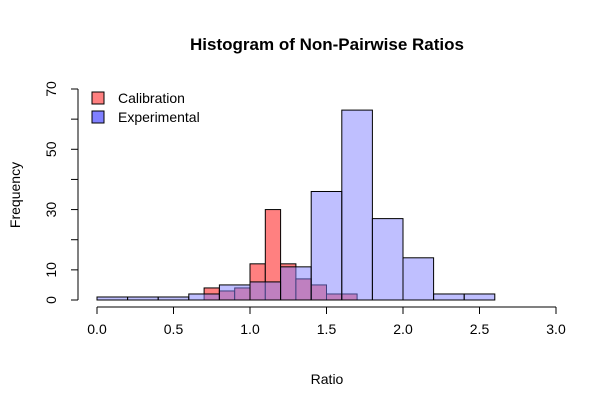  What do you see at coordinates (98, 117) in the screenshot?
I see `legend-swatch-experimental` at bounding box center [98, 117].